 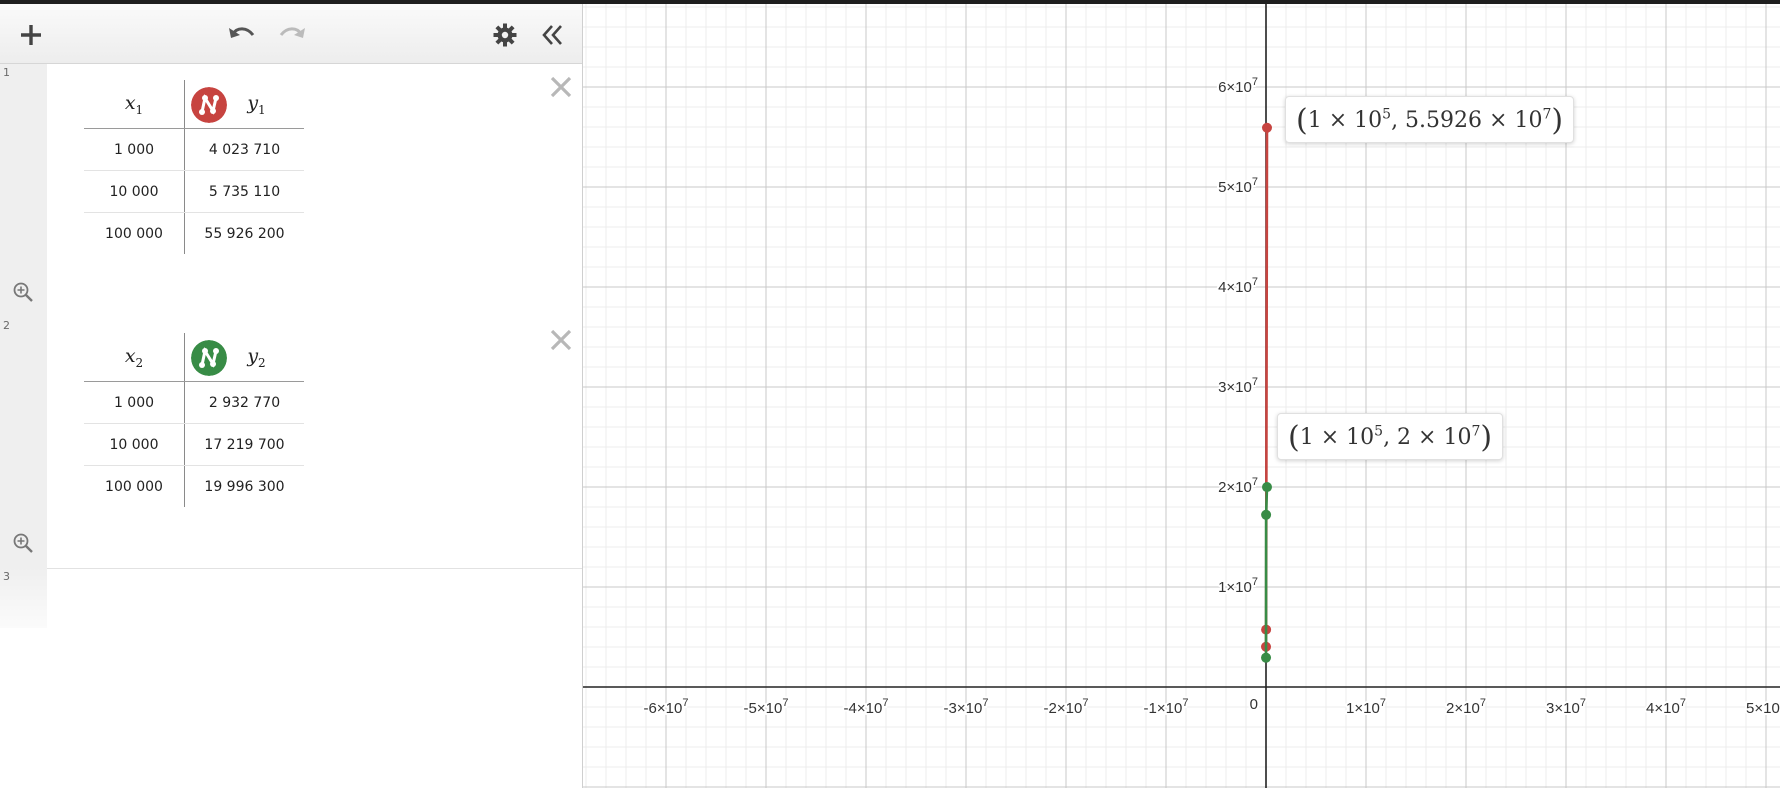 What do you see at coordinates (1238, 486) in the screenshot?
I see `y-tick-label: 2×10⁷` at bounding box center [1238, 486].